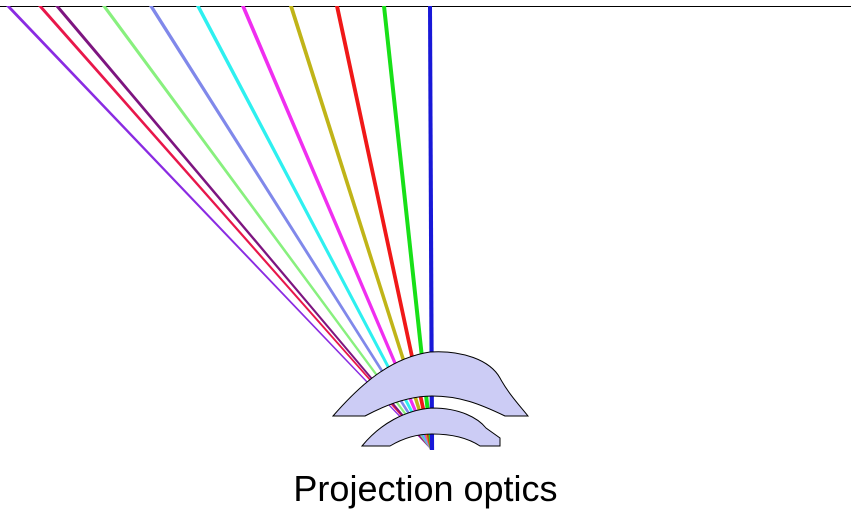 The image size is (851, 515). I want to click on ray-red, so click(384, 228).